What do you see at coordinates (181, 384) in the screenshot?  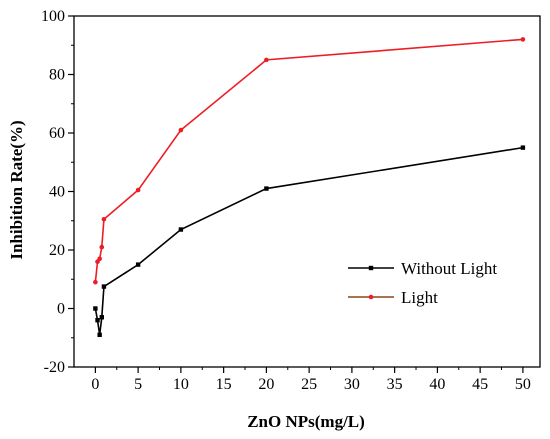 I see `x-tick-label: 10` at bounding box center [181, 384].